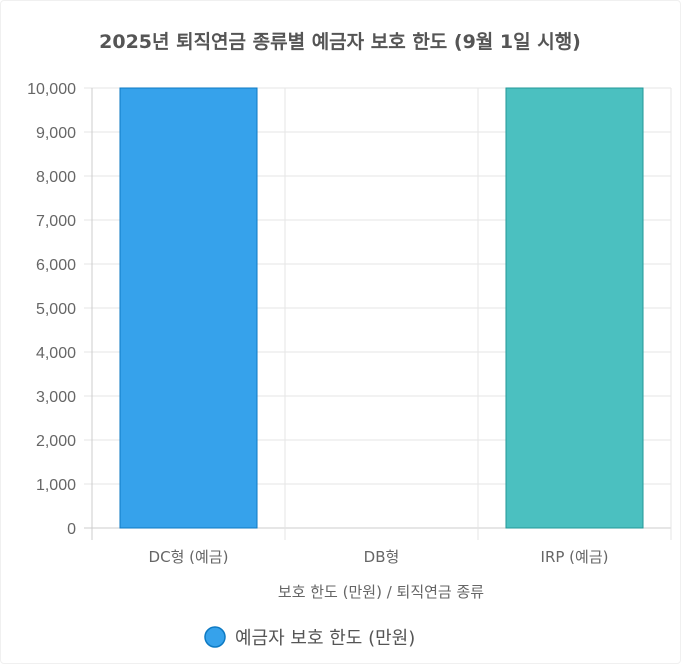 The image size is (681, 664). What do you see at coordinates (56, 441) in the screenshot?
I see `y-tick-label: 2,000` at bounding box center [56, 441].